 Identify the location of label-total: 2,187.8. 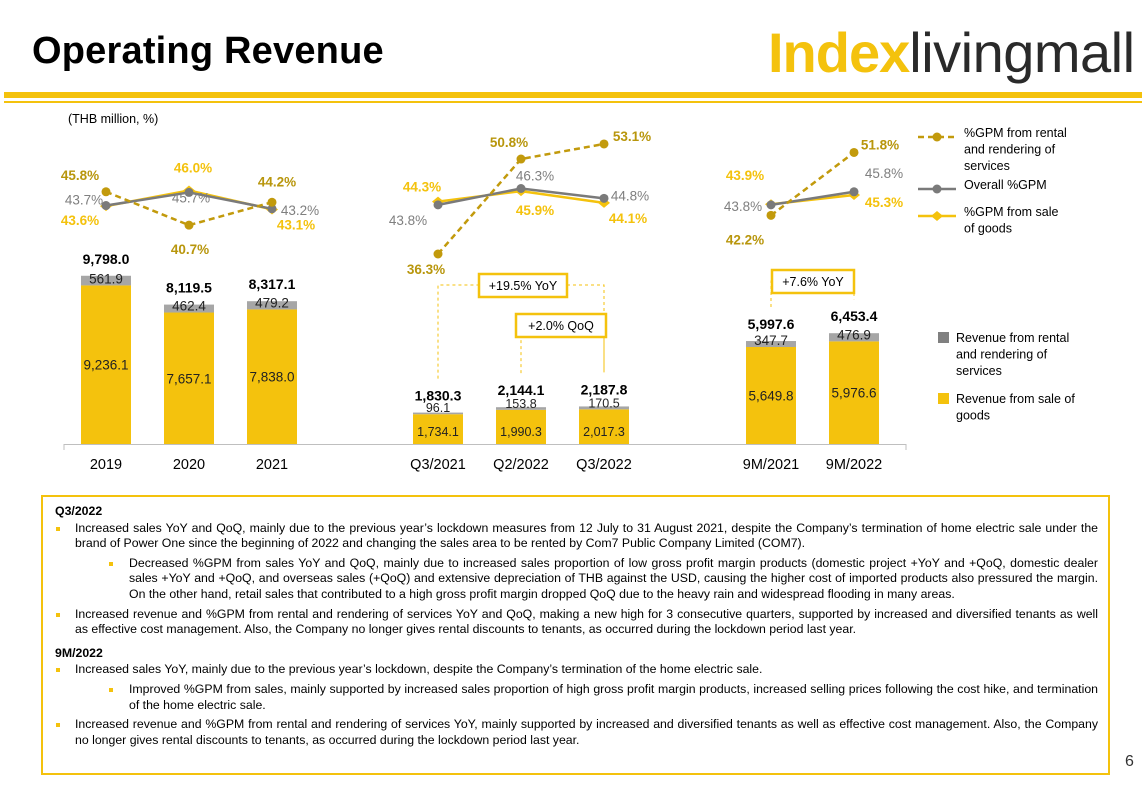
(604, 389).